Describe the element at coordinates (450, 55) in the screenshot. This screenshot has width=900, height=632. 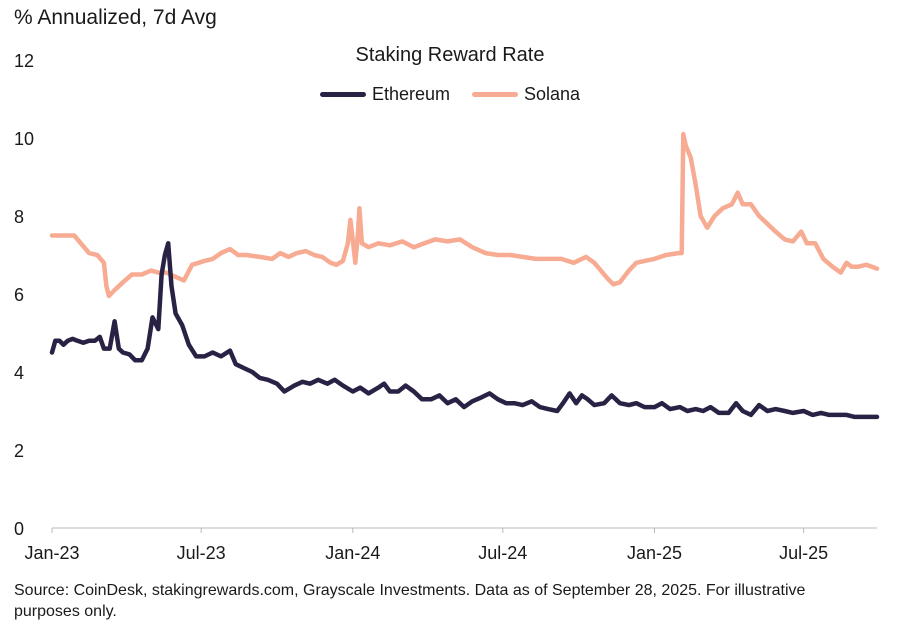
I see `chart-title: Staking Reward Rate` at that location.